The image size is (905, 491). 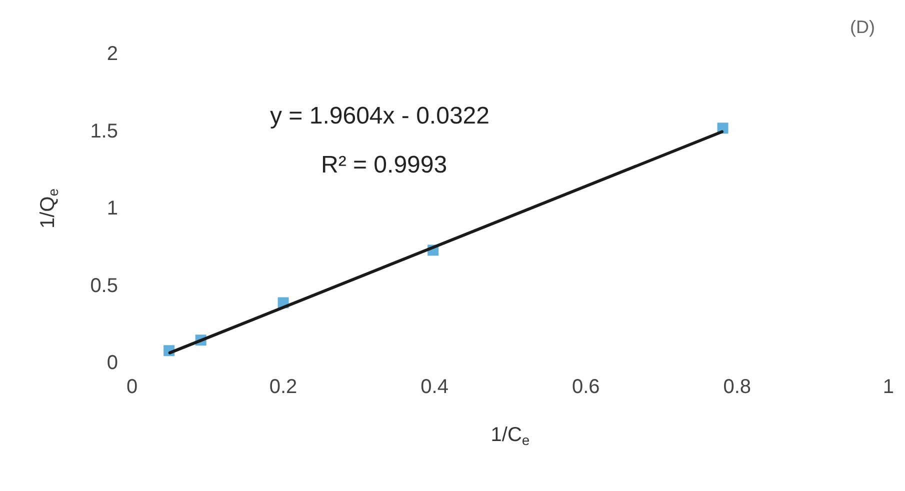 What do you see at coordinates (380, 116) in the screenshot?
I see `annotation: y = 1.9604x - 0.0322` at bounding box center [380, 116].